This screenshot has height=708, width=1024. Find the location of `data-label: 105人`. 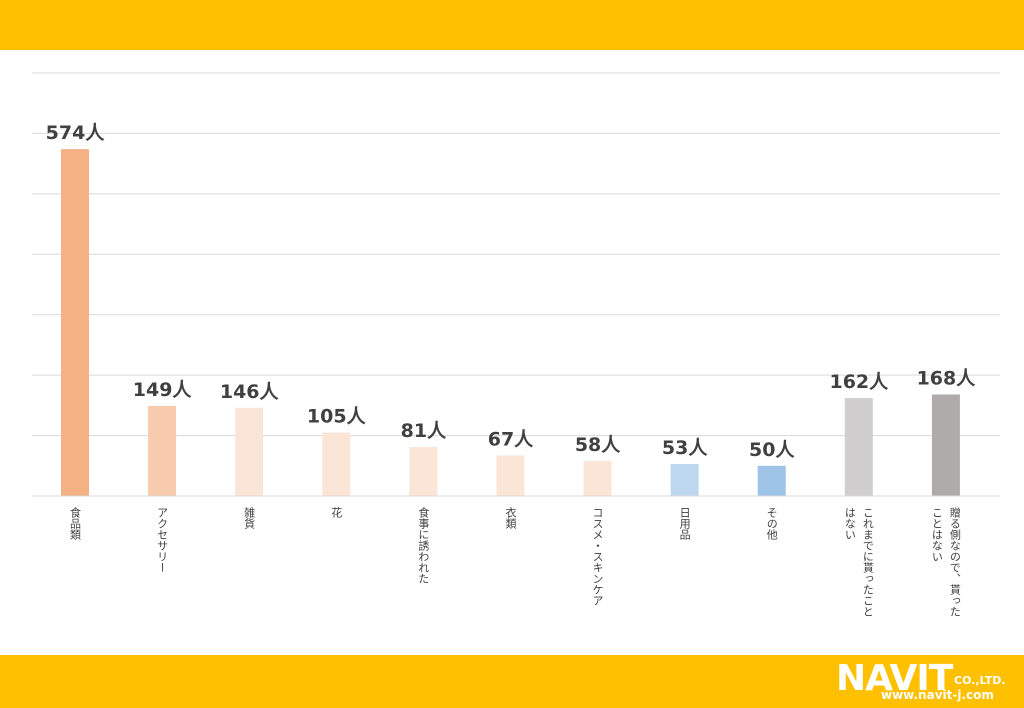

data-label: 105人 is located at coordinates (337, 417).